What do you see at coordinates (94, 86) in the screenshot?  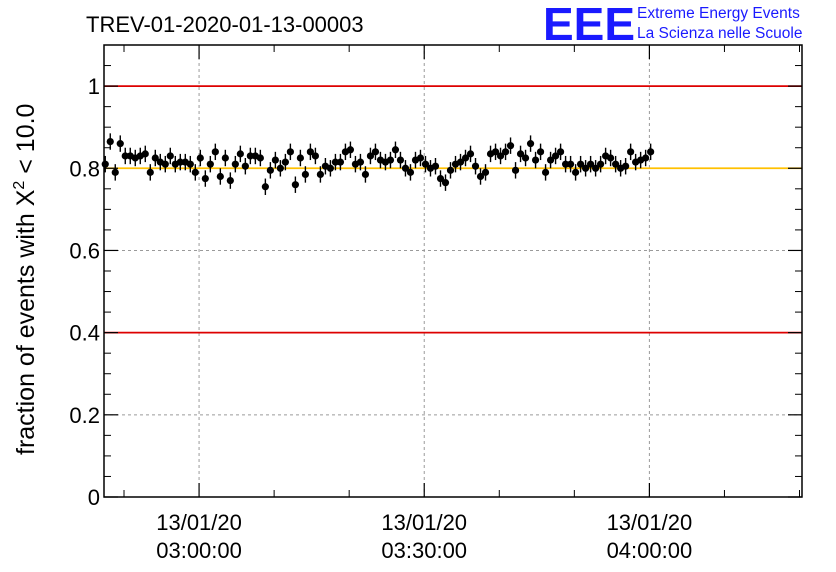 I see `y-tick-label: 1` at bounding box center [94, 86].